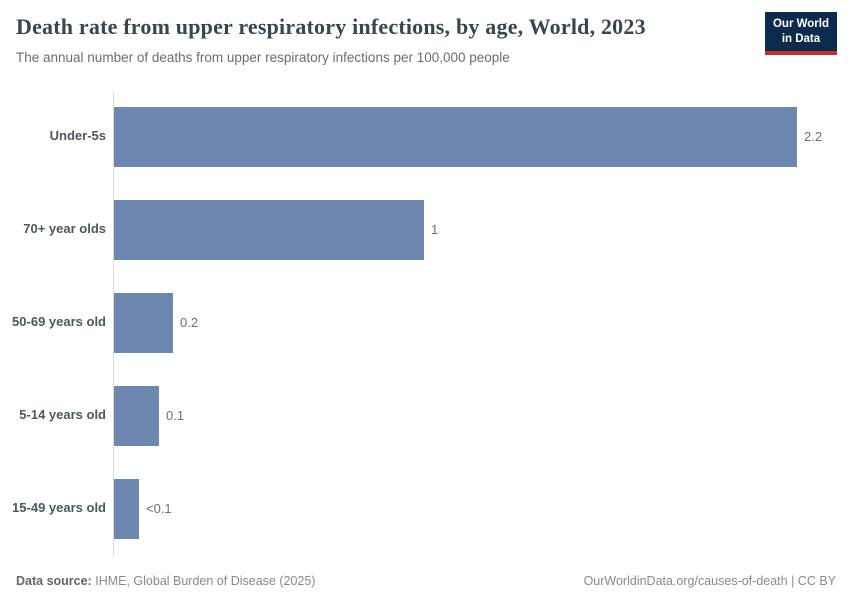 Image resolution: width=850 pixels, height=600 pixels. I want to click on bar-track: 2.2, so click(481, 136).